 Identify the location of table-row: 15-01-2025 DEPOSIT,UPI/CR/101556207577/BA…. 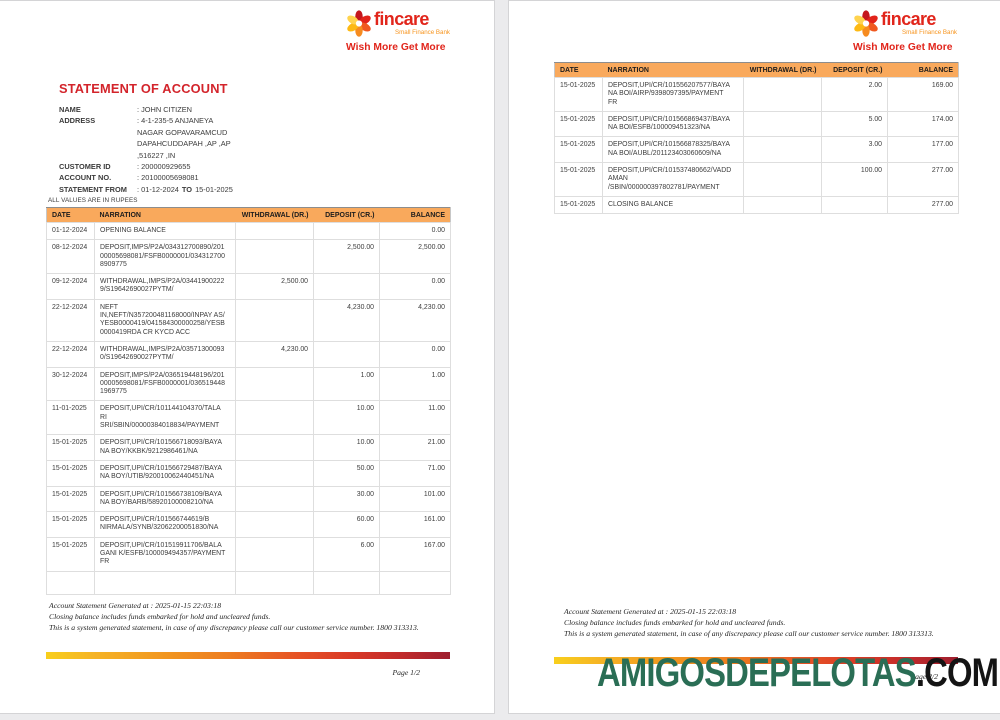
(756, 94).